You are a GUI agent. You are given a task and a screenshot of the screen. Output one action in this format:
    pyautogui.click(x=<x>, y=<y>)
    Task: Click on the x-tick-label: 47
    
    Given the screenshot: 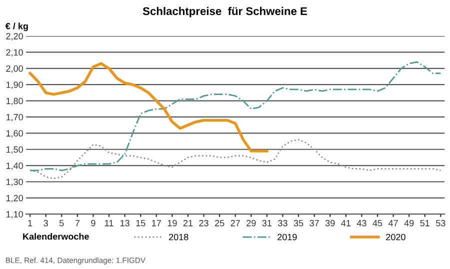 What is the action you would take?
    pyautogui.click(x=393, y=223)
    